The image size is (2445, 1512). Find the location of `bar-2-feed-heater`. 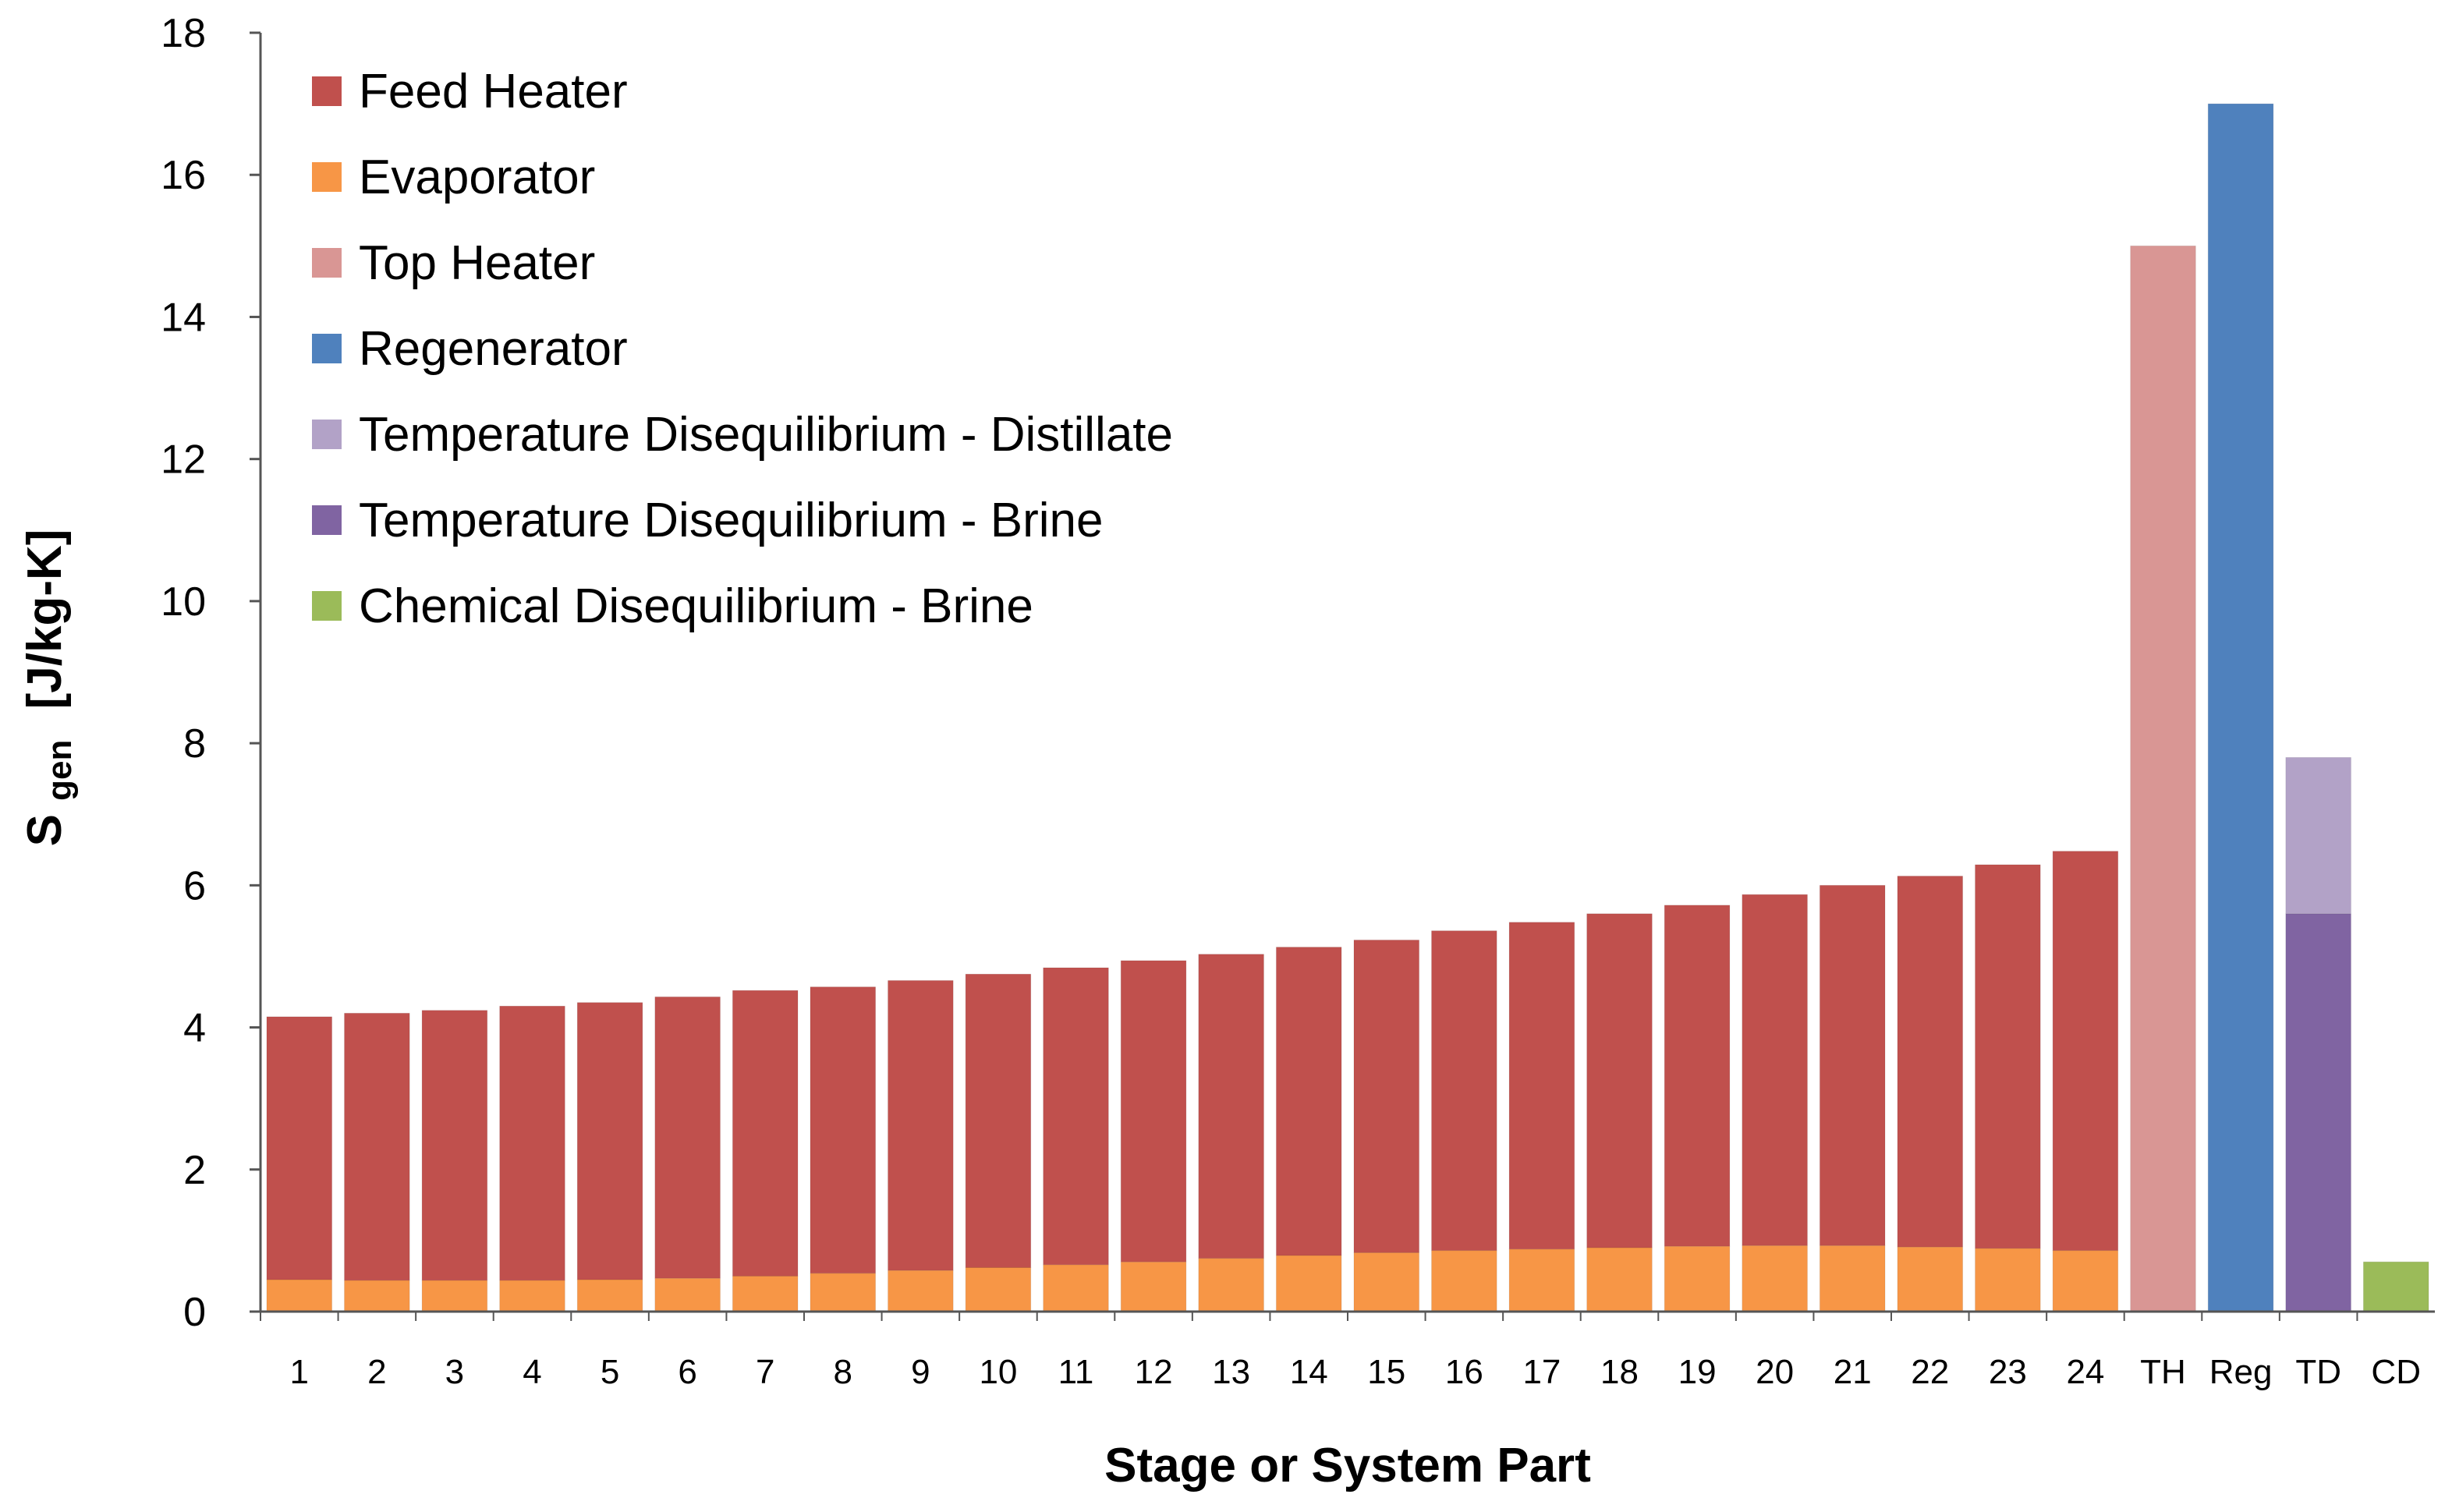

bar-2-feed-heater is located at coordinates (377, 1146).